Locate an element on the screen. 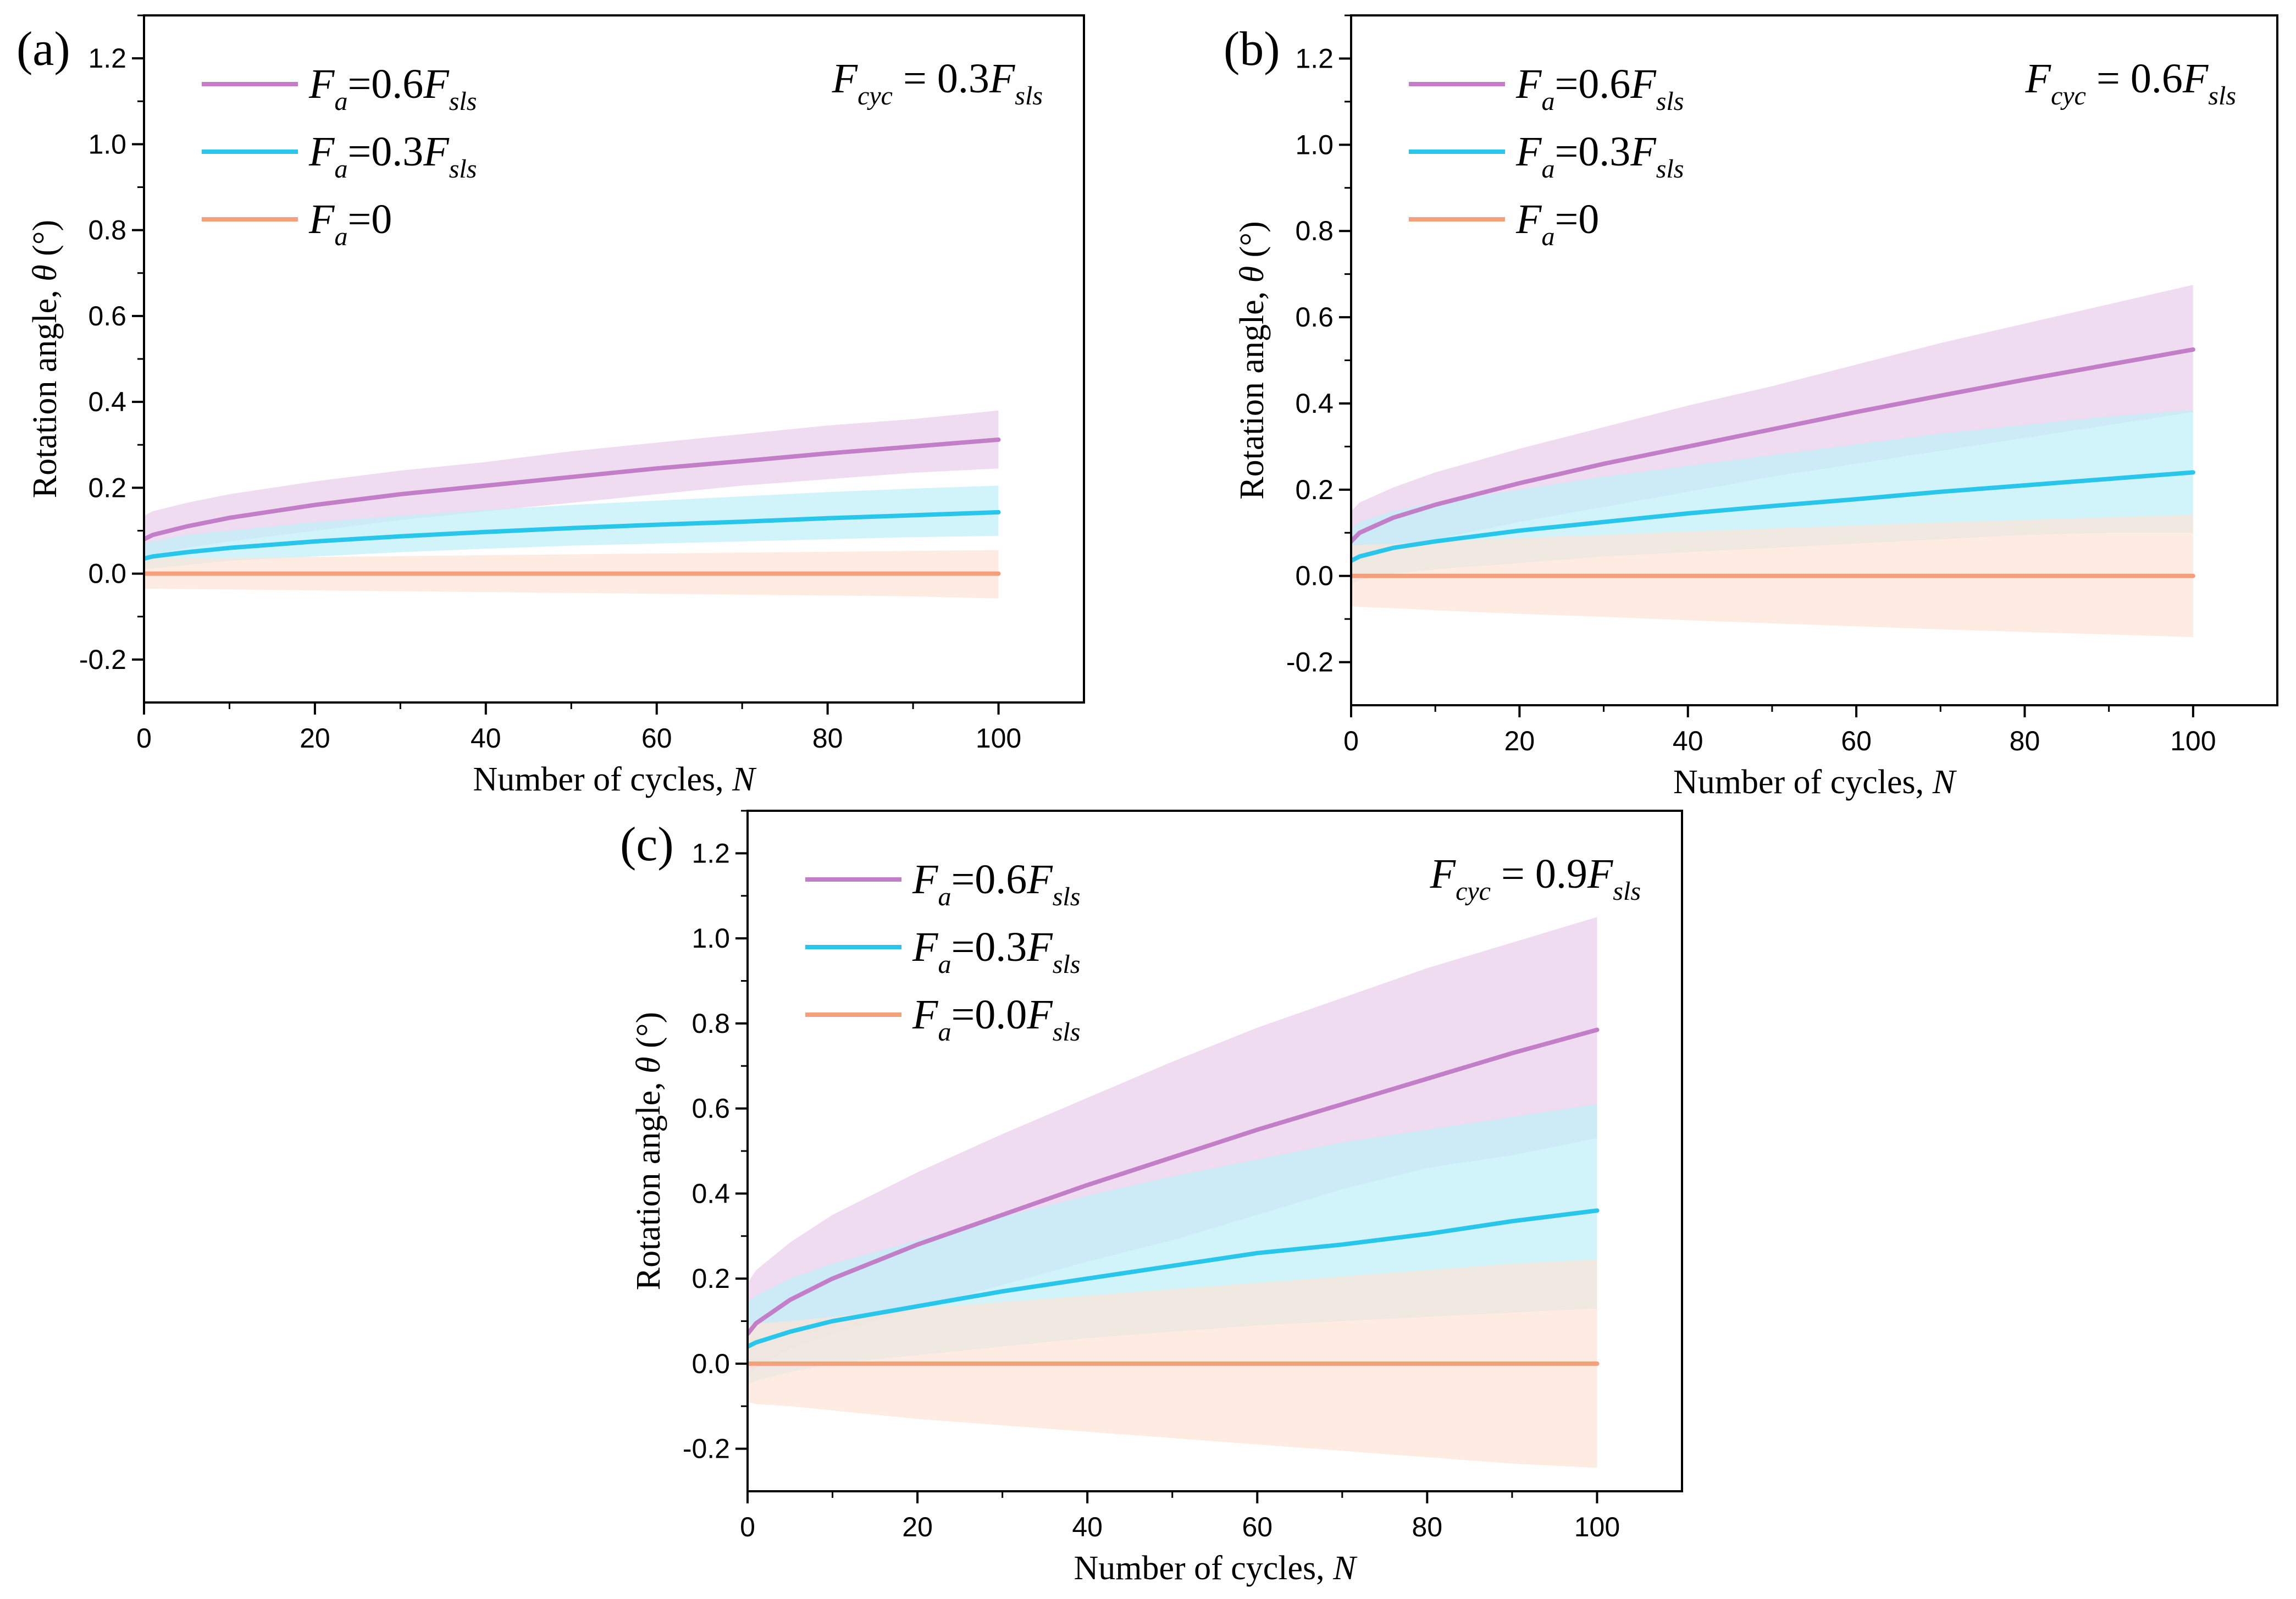  panel-b-y-tick-label-0: -0.2 is located at coordinates (1310, 662).